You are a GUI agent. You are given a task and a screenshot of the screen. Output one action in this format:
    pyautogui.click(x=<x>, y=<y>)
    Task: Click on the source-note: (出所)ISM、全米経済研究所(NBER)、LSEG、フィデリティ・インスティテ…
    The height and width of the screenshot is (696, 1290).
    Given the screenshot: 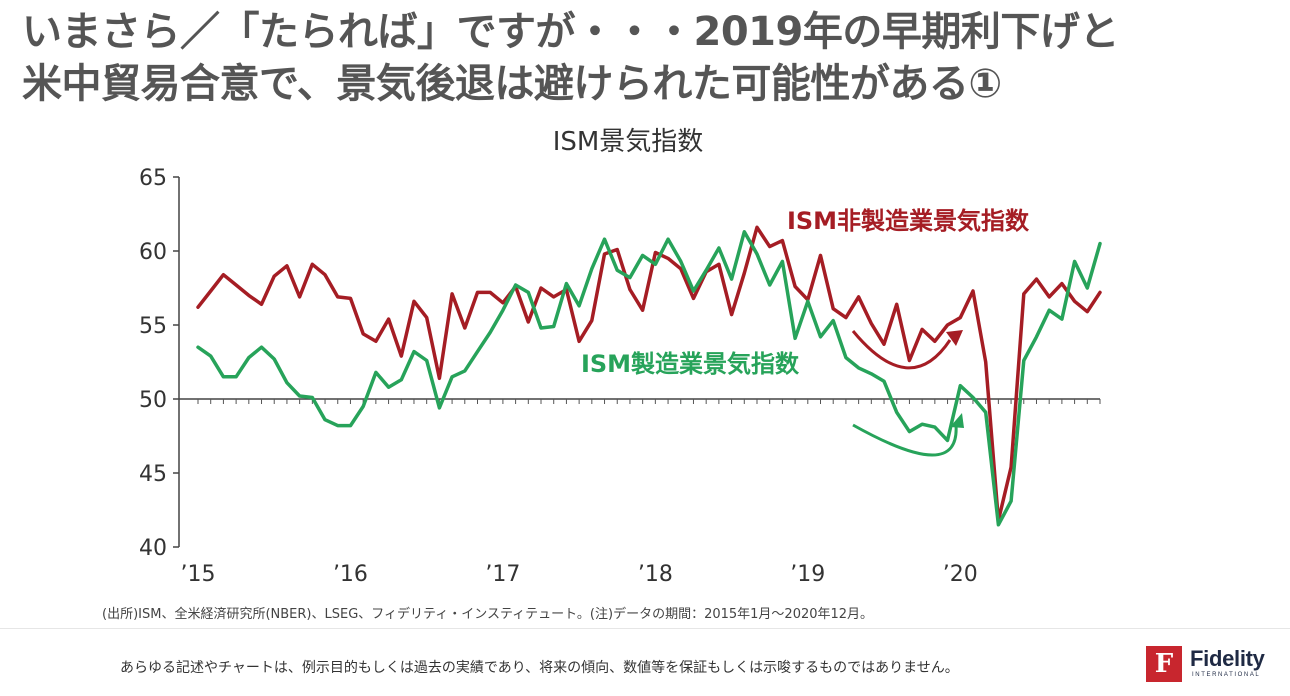 What is the action you would take?
    pyautogui.click(x=488, y=614)
    